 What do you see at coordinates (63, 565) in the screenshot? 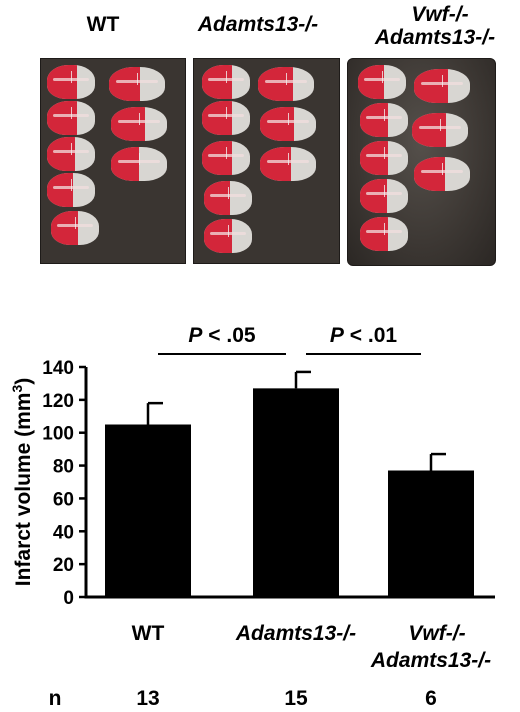
I see `y-tick-label: 20` at bounding box center [63, 565].